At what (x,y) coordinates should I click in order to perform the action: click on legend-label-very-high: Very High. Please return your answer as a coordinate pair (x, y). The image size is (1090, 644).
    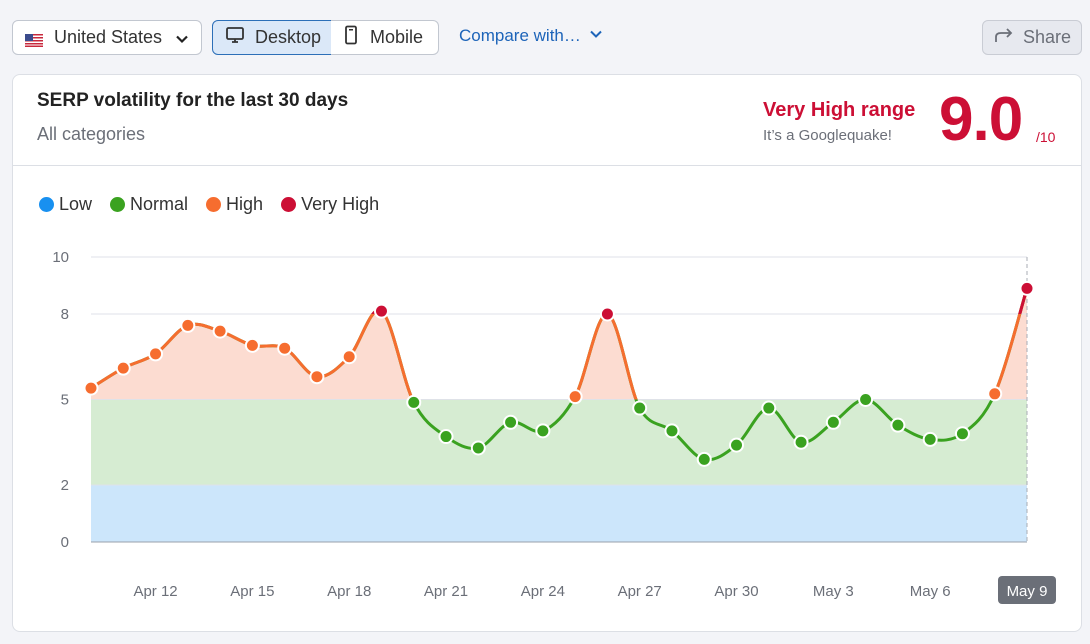
    Looking at the image, I should click on (340, 204).